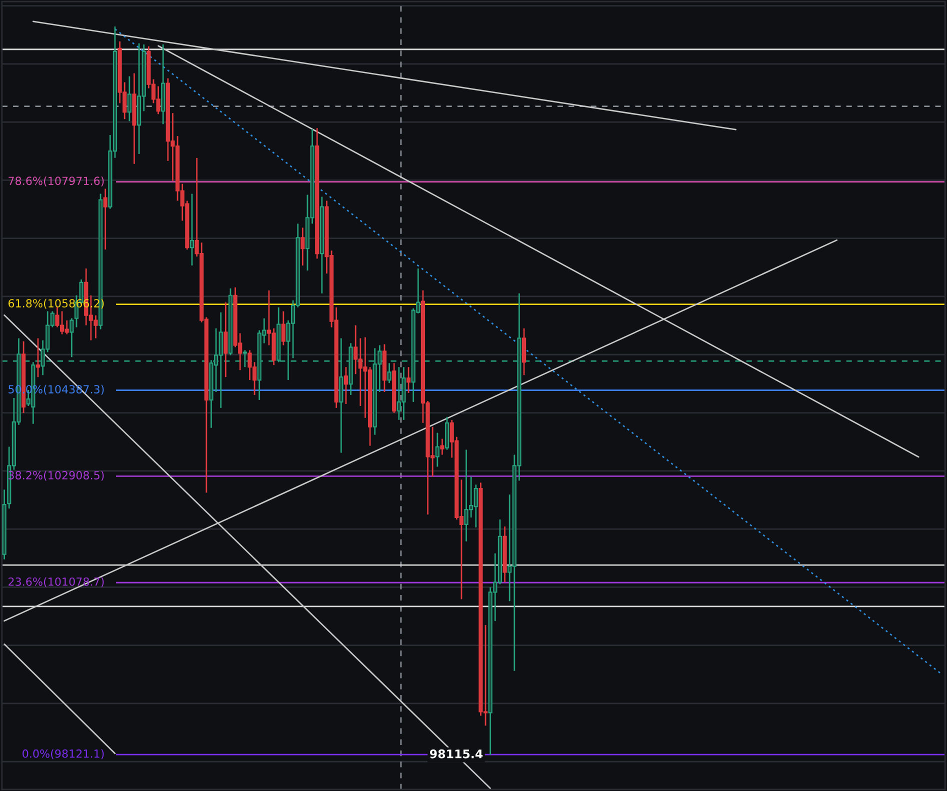  Describe the element at coordinates (63, 754) in the screenshot. I see `ref-line-label: 0.0%(98121.1)` at that location.